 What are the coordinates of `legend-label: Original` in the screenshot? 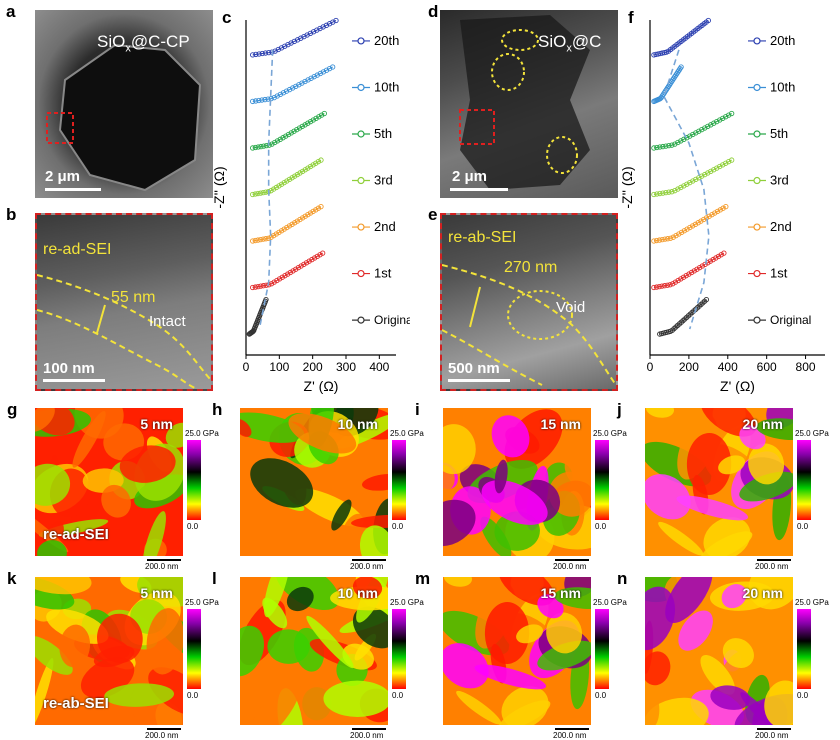 It's located at (392, 320).